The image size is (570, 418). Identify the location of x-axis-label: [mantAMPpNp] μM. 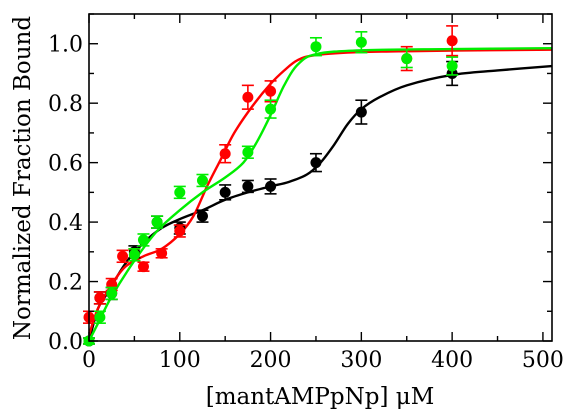
(320, 397).